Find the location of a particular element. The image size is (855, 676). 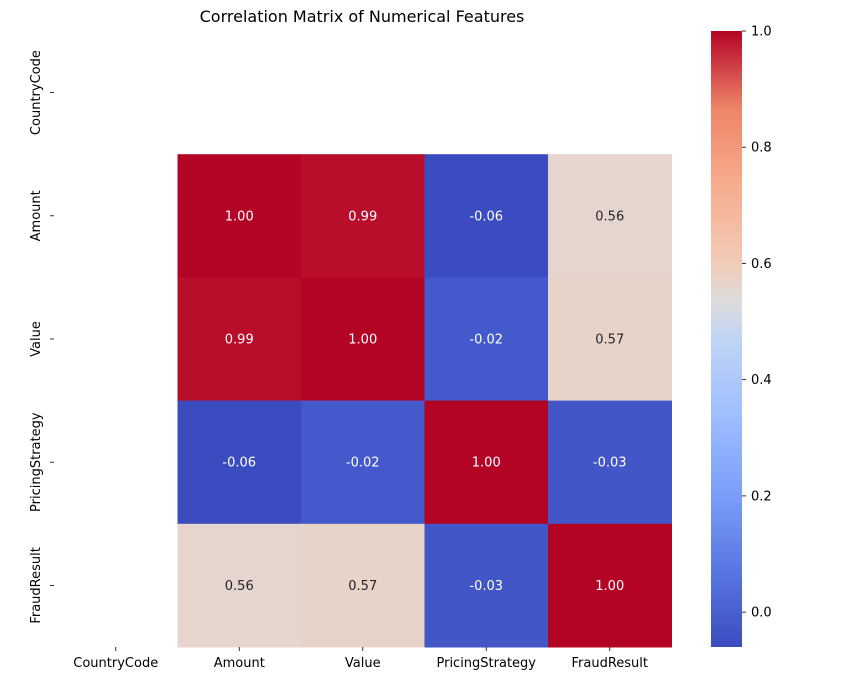

y-tick-label: Value is located at coordinates (36, 339).